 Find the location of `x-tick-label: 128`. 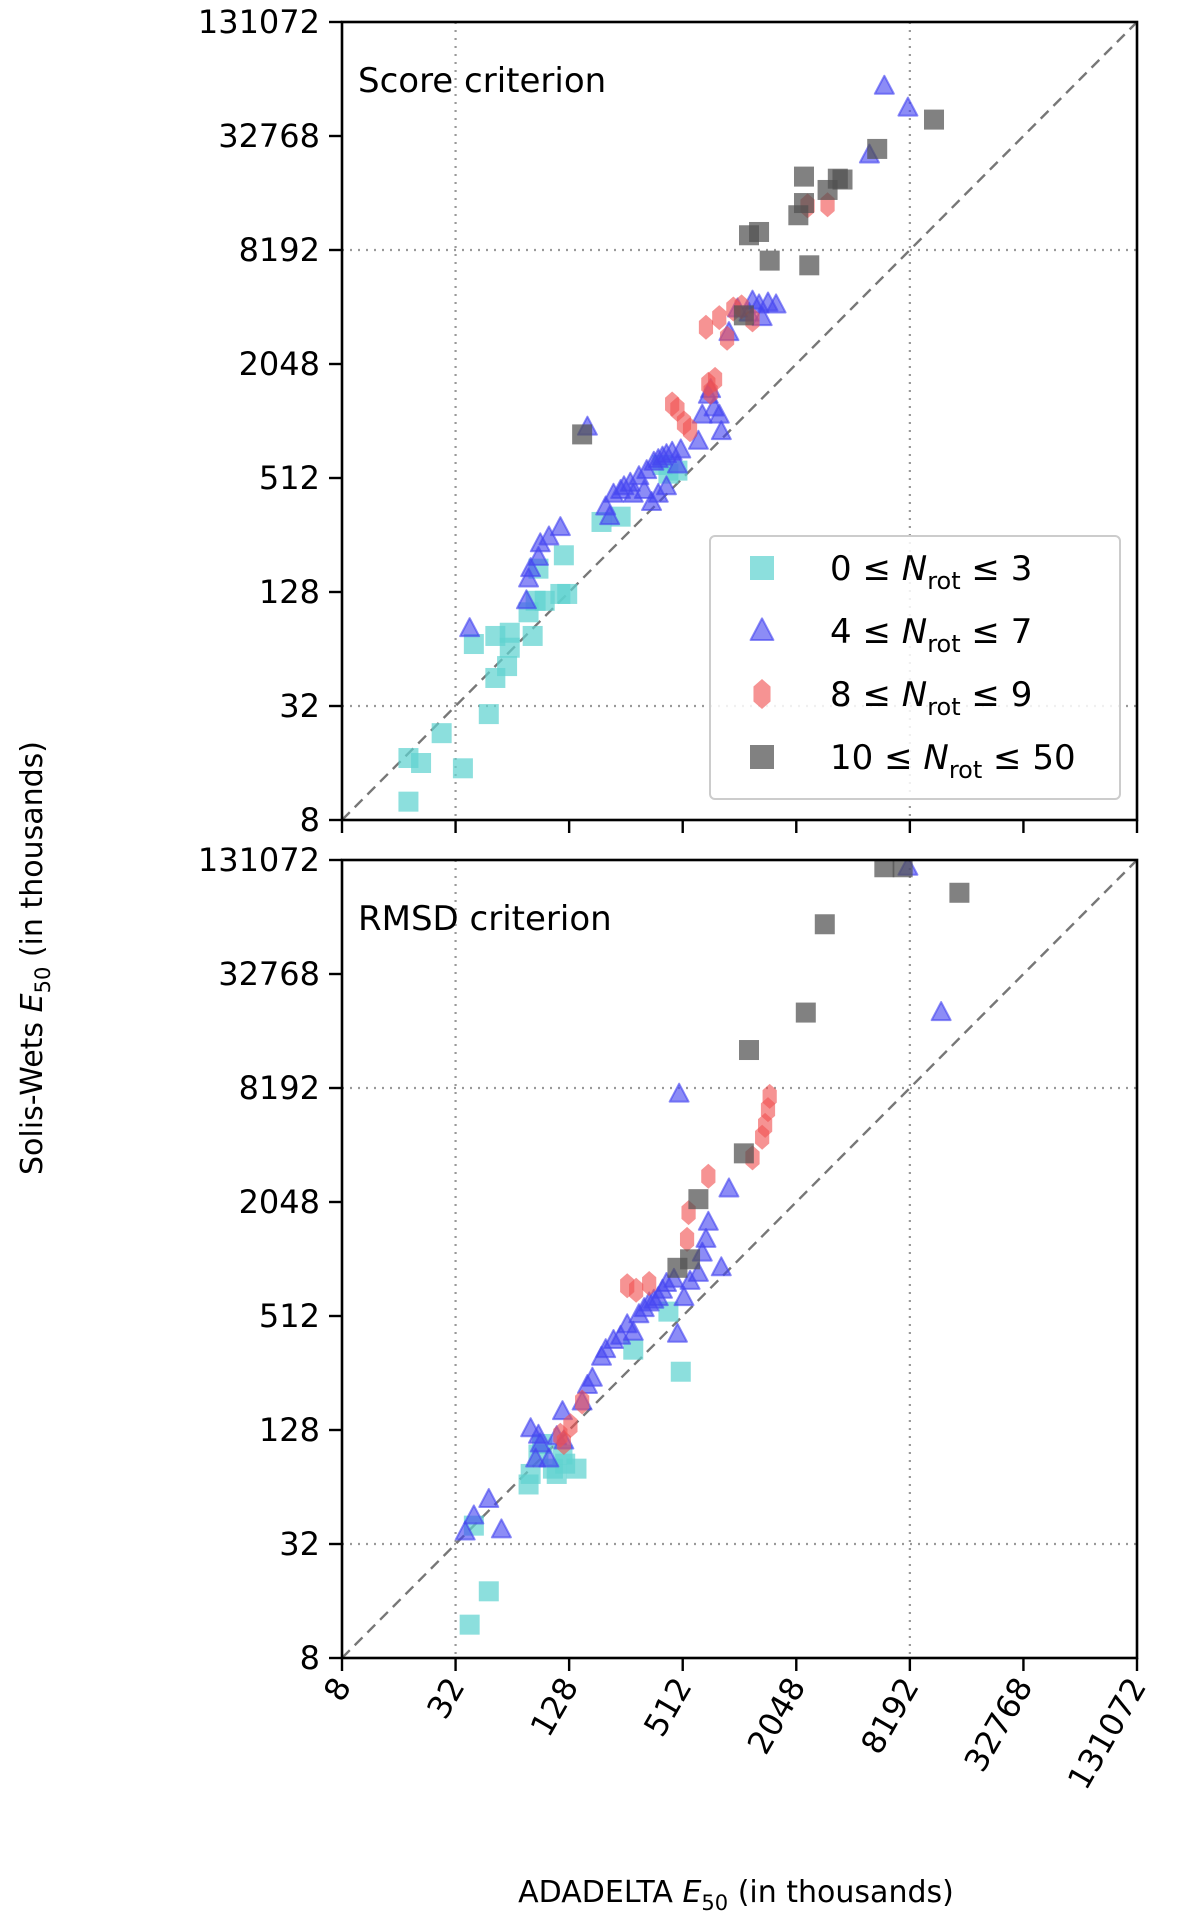

x-tick-label: 128 is located at coordinates (554, 1707).